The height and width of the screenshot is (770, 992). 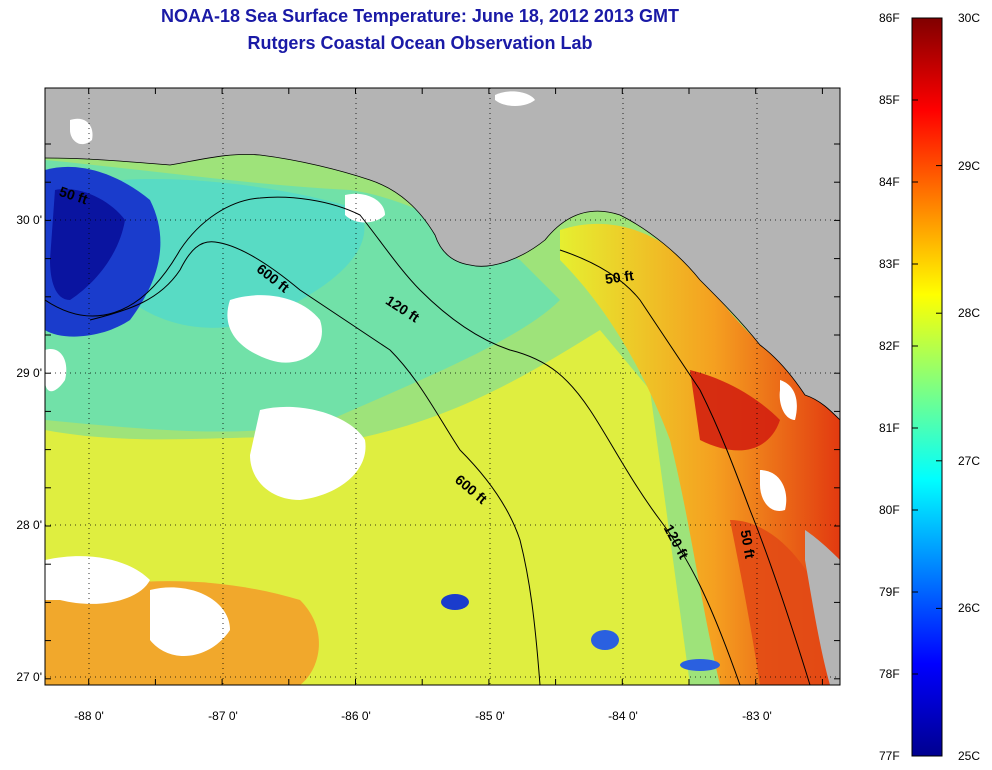 I want to click on colorbar-f-label: 81F, so click(x=889, y=428).